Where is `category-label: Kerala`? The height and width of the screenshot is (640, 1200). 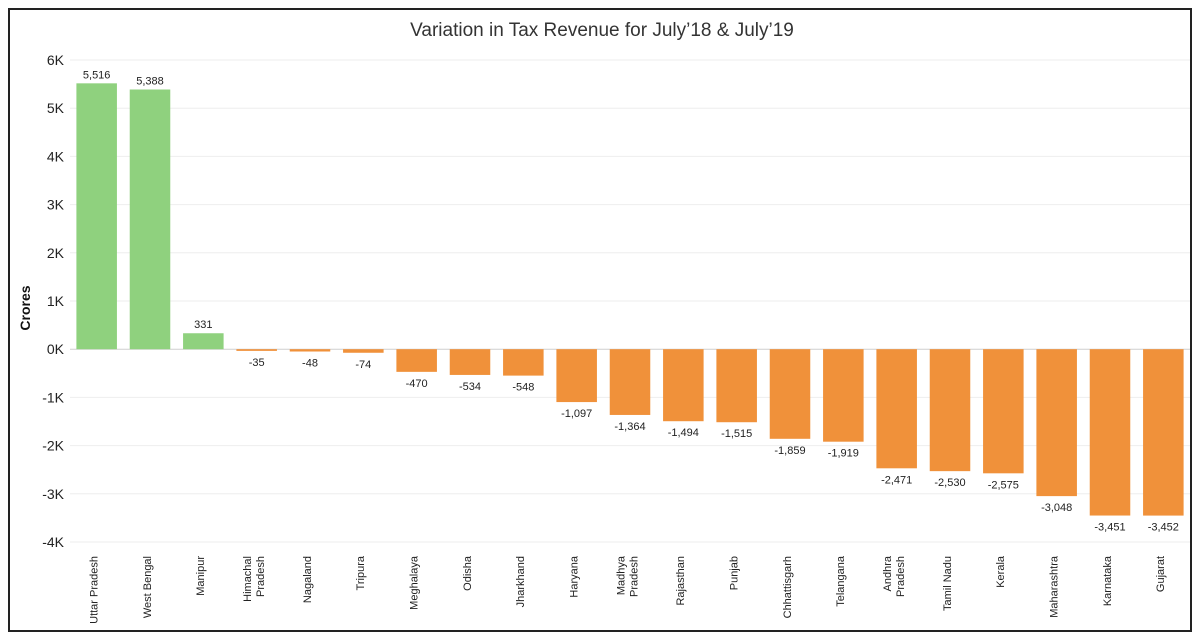 category-label: Kerala is located at coordinates (1001, 571).